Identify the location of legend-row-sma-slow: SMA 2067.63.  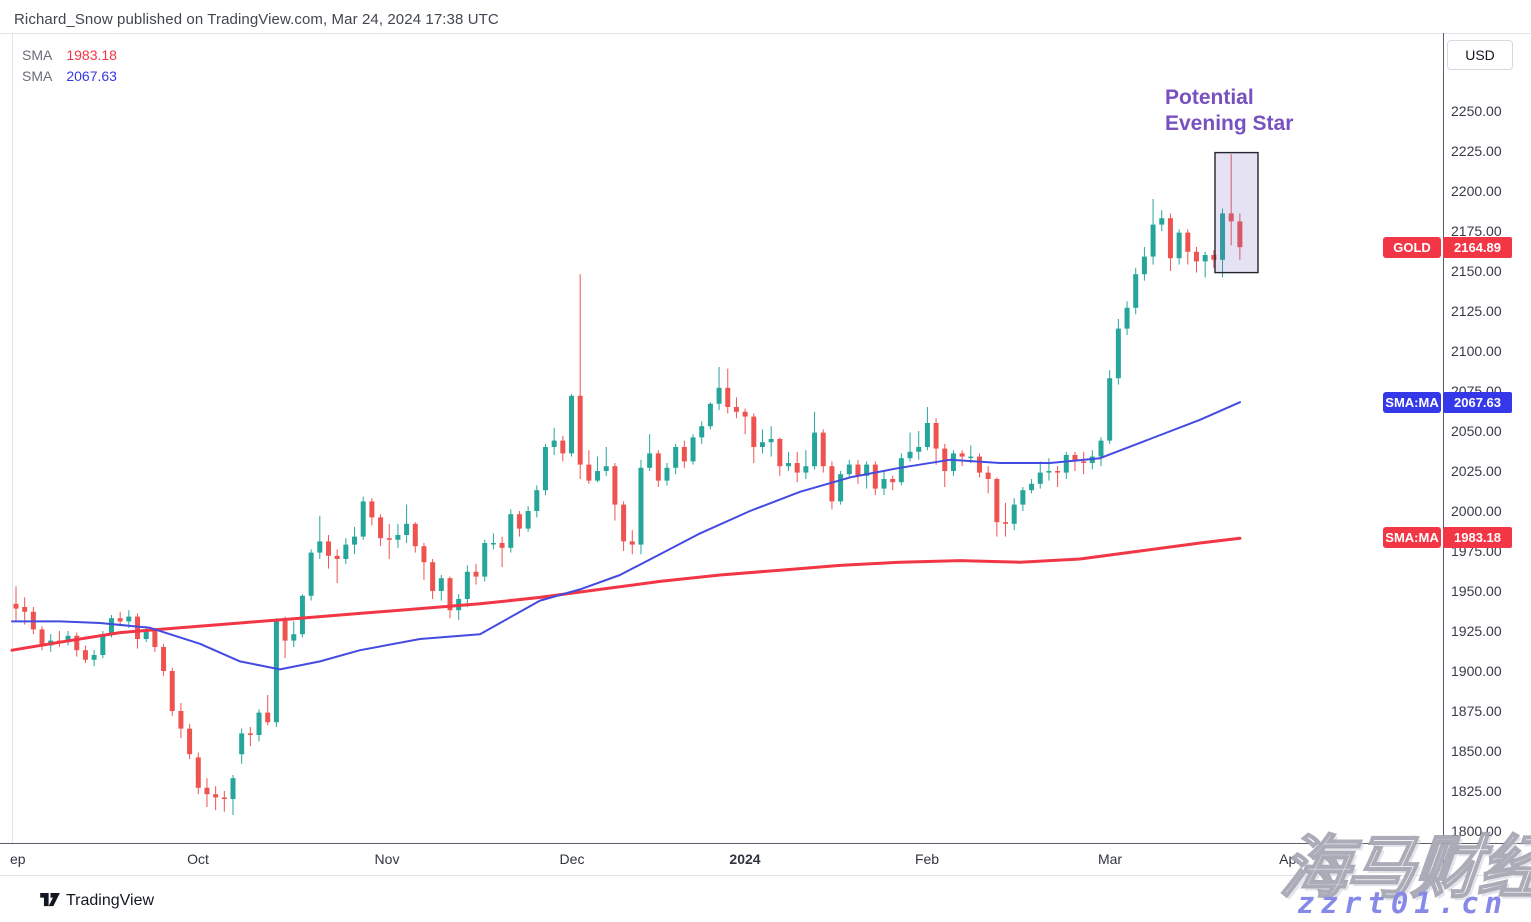
(69, 75).